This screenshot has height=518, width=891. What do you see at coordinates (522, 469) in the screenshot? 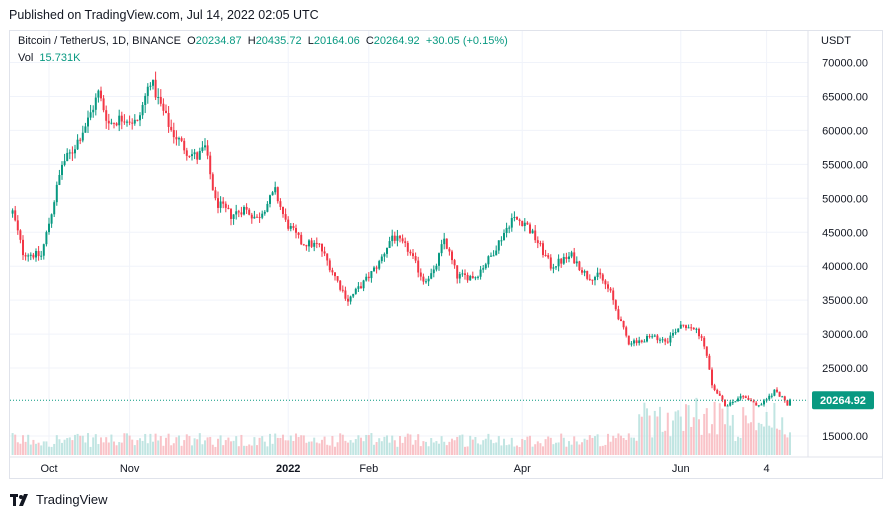
I see `x-tick-label: Apr` at bounding box center [522, 469].